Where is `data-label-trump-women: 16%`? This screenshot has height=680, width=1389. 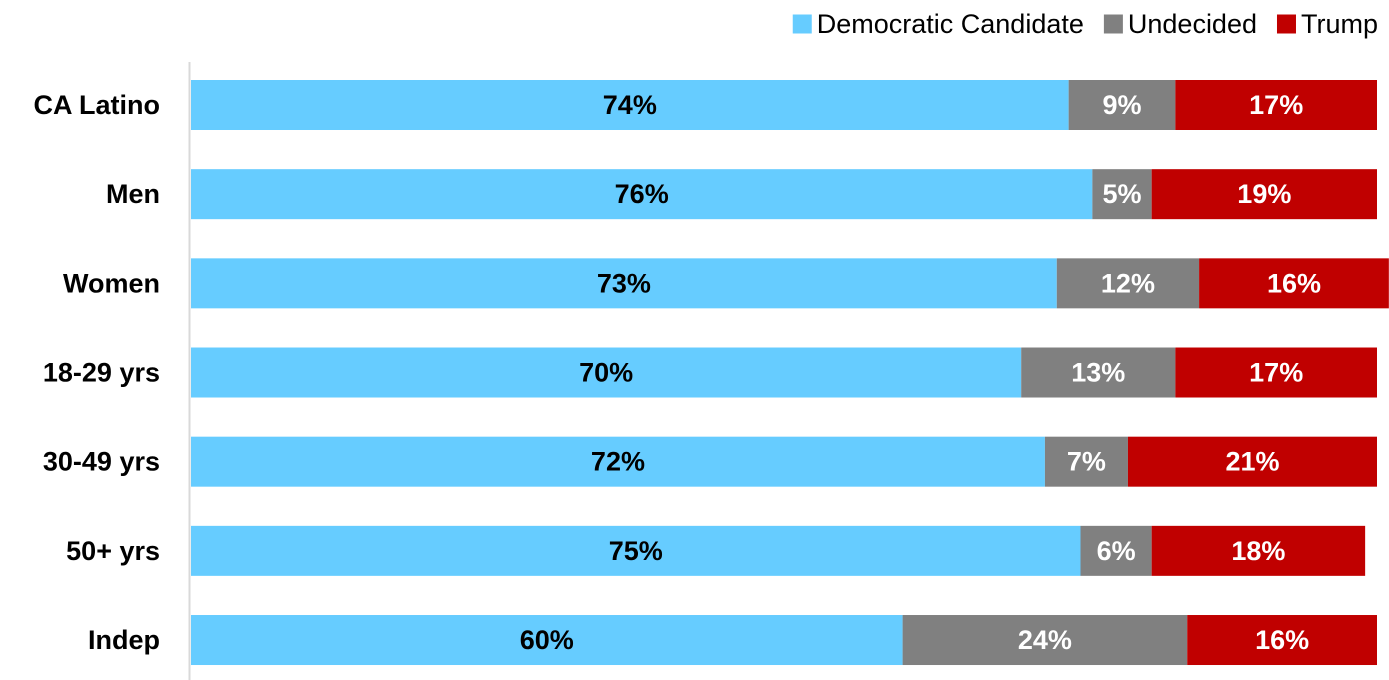
data-label-trump-women: 16% is located at coordinates (1294, 283).